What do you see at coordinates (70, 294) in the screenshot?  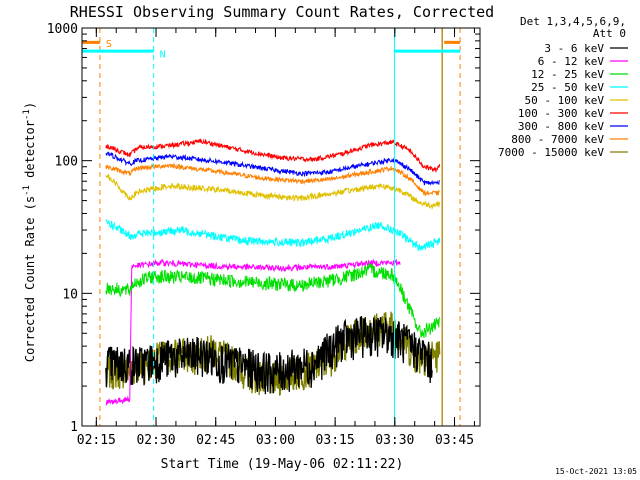 I see `y-tick-label: 10` at bounding box center [70, 294].